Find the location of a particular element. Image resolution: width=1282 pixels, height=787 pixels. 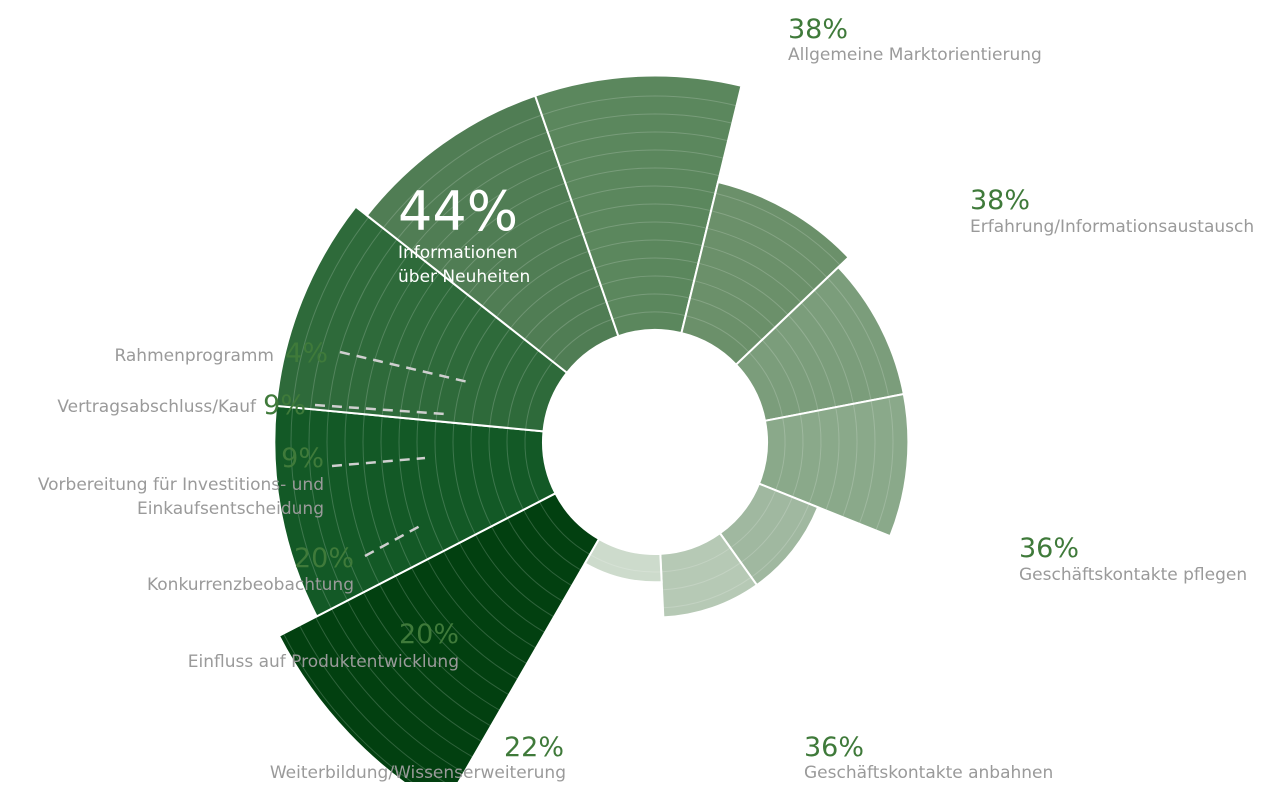

leader-line-konkurrenz is located at coordinates (392, 541).